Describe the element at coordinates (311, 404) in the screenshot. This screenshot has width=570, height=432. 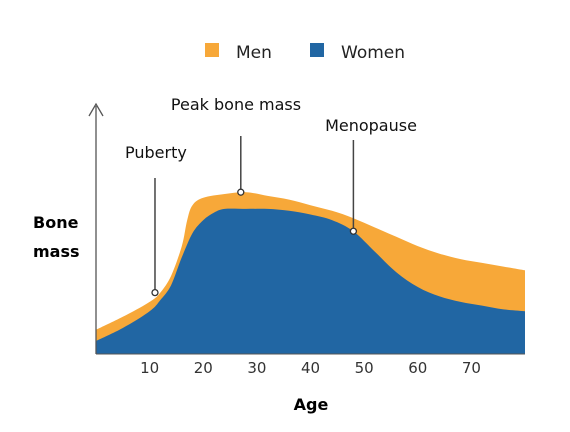
I see `x-axis-label: Age` at that location.